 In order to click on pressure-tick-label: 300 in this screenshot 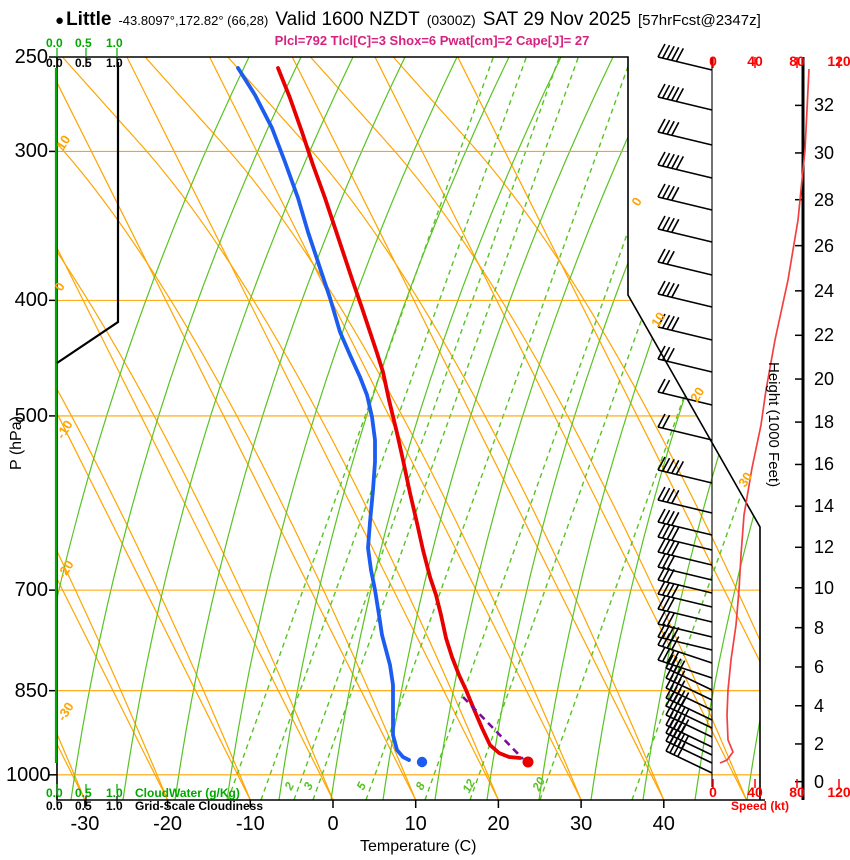, I will do `click(31, 151)`.